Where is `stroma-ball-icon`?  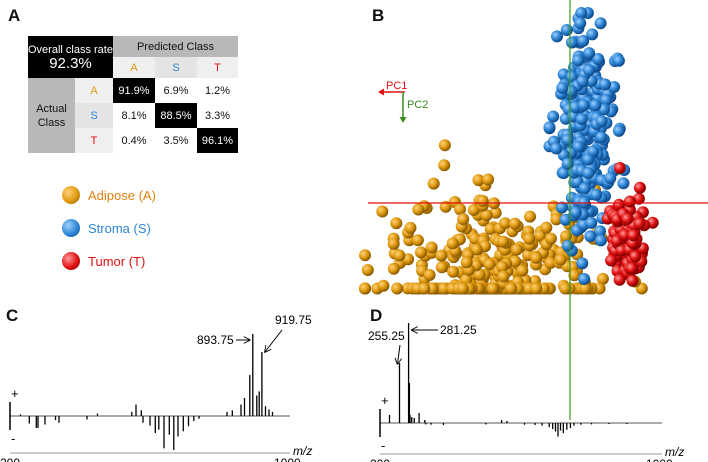
stroma-ball-icon is located at coordinates (71, 228).